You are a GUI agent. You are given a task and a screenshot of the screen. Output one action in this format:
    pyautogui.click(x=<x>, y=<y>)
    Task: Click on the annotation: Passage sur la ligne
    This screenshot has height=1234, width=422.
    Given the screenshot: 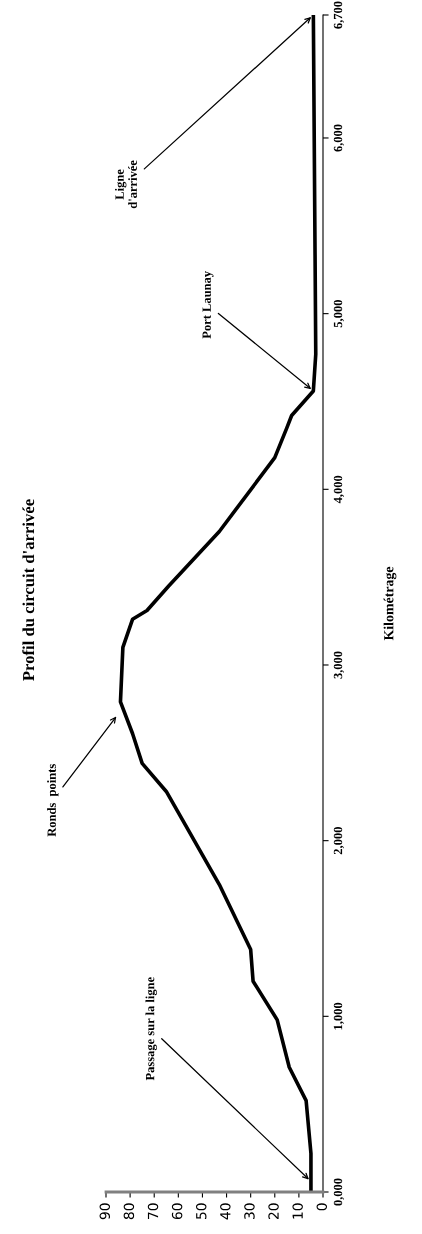 What is the action you would take?
    pyautogui.click(x=151, y=1029)
    